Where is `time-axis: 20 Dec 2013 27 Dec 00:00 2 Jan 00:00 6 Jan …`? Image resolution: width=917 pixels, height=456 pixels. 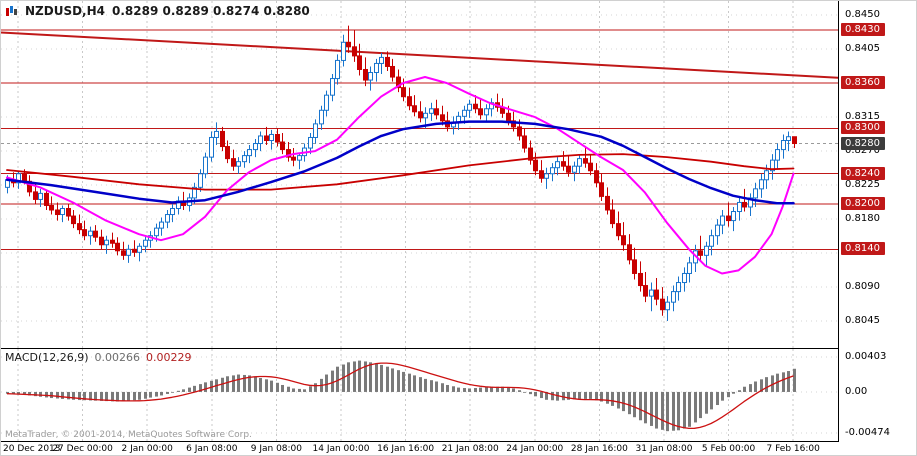
time-axis: 20 Dec 2013 27 Dec 00:00 2 Jan 00:00 6 Jan … is located at coordinates (458, 449).